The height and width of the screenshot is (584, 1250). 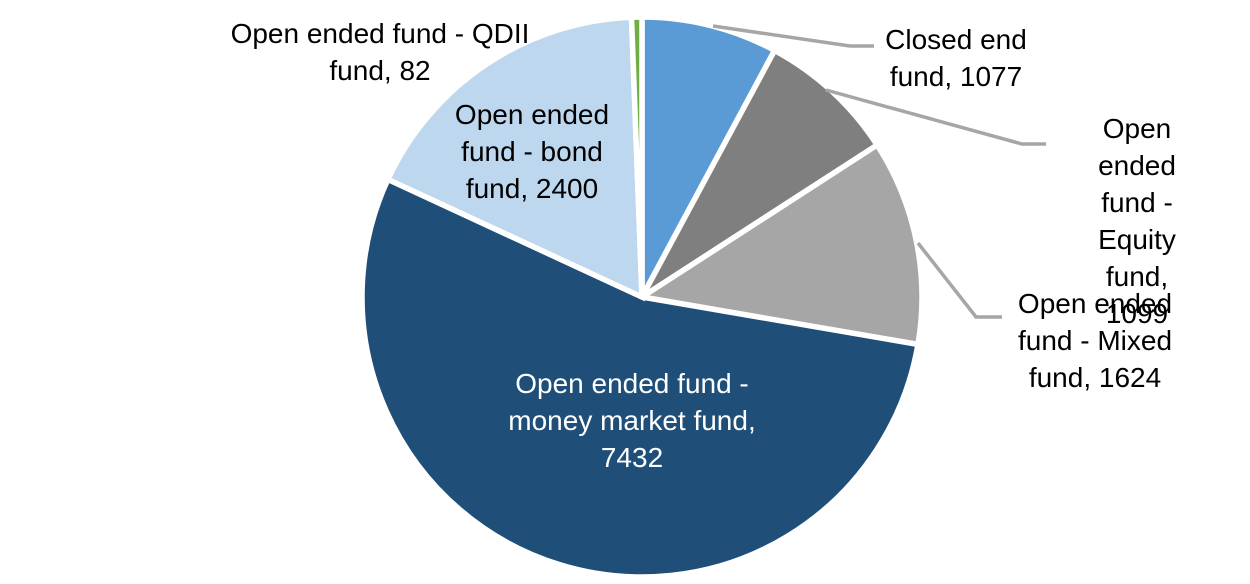 I want to click on pie-label-open-ended-qdii-fund: Open ended fund - QDII fund, 82, so click(x=380, y=52).